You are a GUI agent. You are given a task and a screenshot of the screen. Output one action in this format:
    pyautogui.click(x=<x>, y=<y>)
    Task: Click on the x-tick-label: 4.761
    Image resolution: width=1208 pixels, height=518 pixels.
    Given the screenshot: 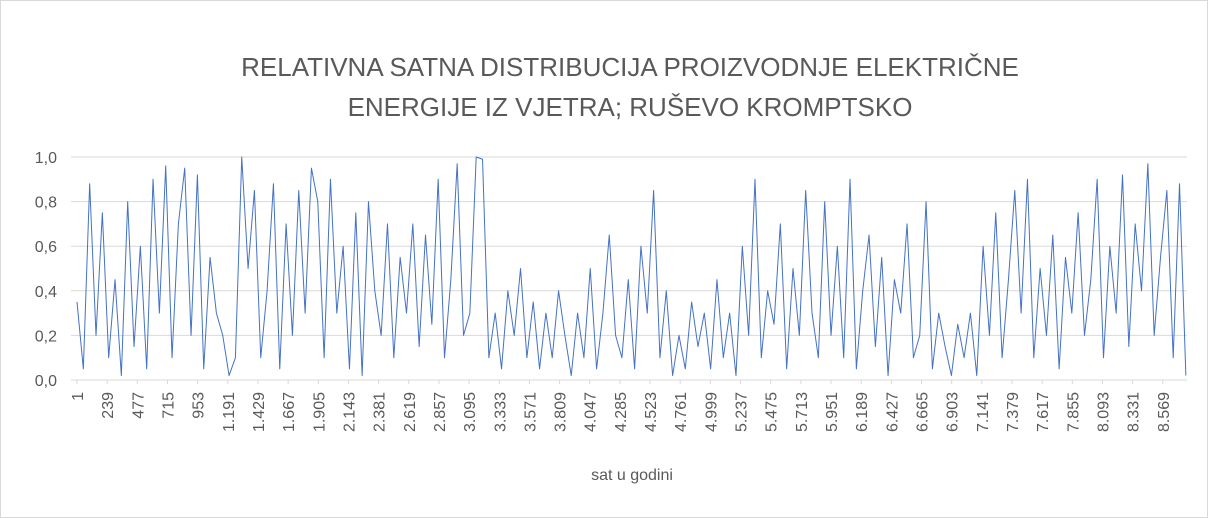 What is the action you would take?
    pyautogui.click(x=681, y=412)
    